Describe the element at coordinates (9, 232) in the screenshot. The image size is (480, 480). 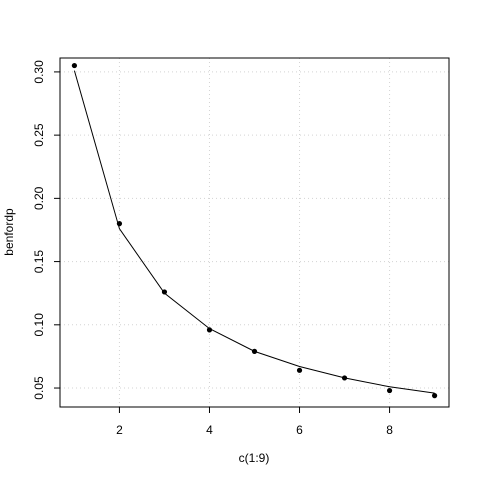
I see `y-axis-label: benfordp` at that location.